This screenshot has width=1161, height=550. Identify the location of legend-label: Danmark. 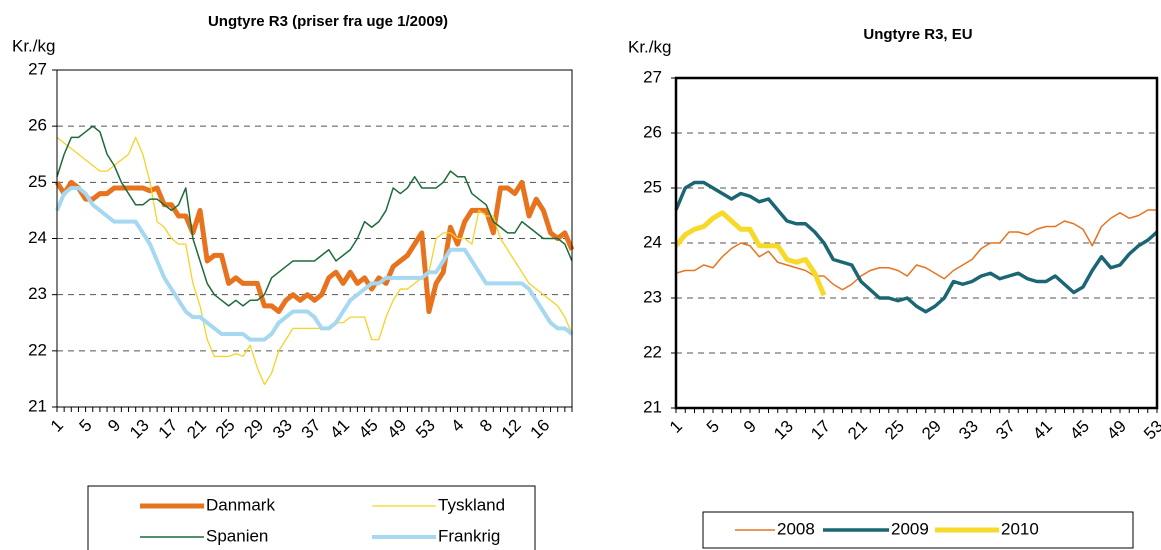
(240, 504).